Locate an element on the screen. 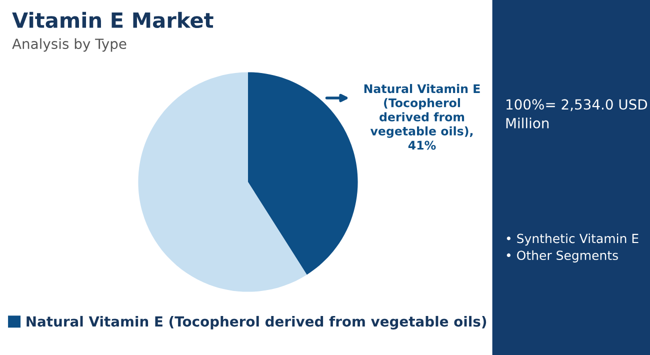  legend-label: Natural Vitamin E (Tocopherol derived from vegetable oils) is located at coordinates (256, 323).